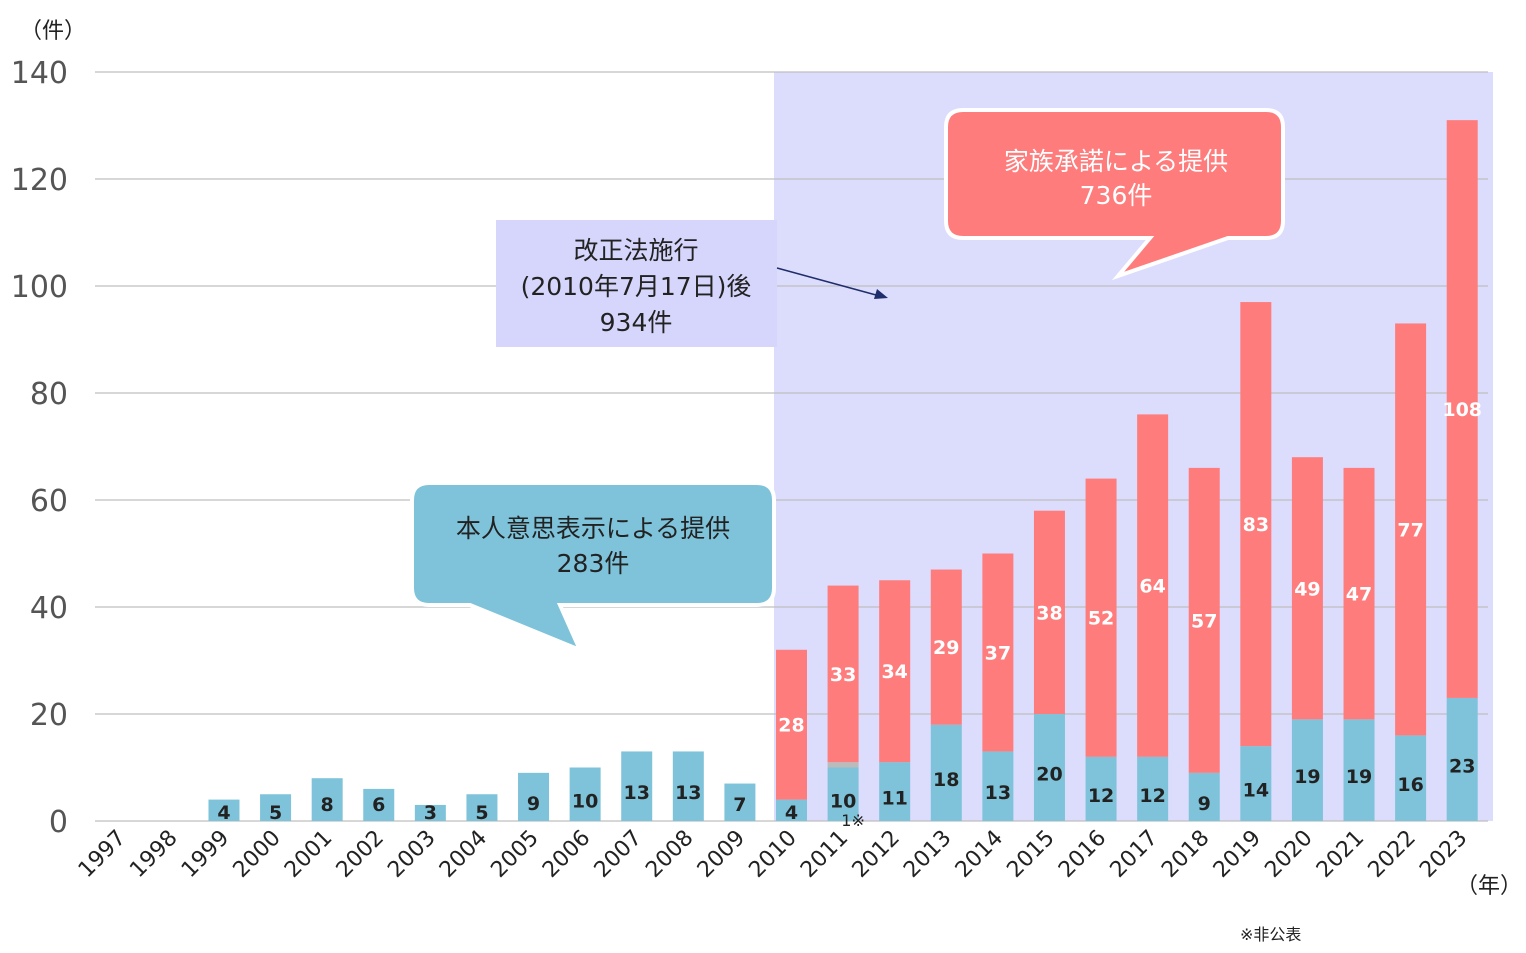  What do you see at coordinates (566, 854) in the screenshot?
I see `x-tick-label: 2006` at bounding box center [566, 854].